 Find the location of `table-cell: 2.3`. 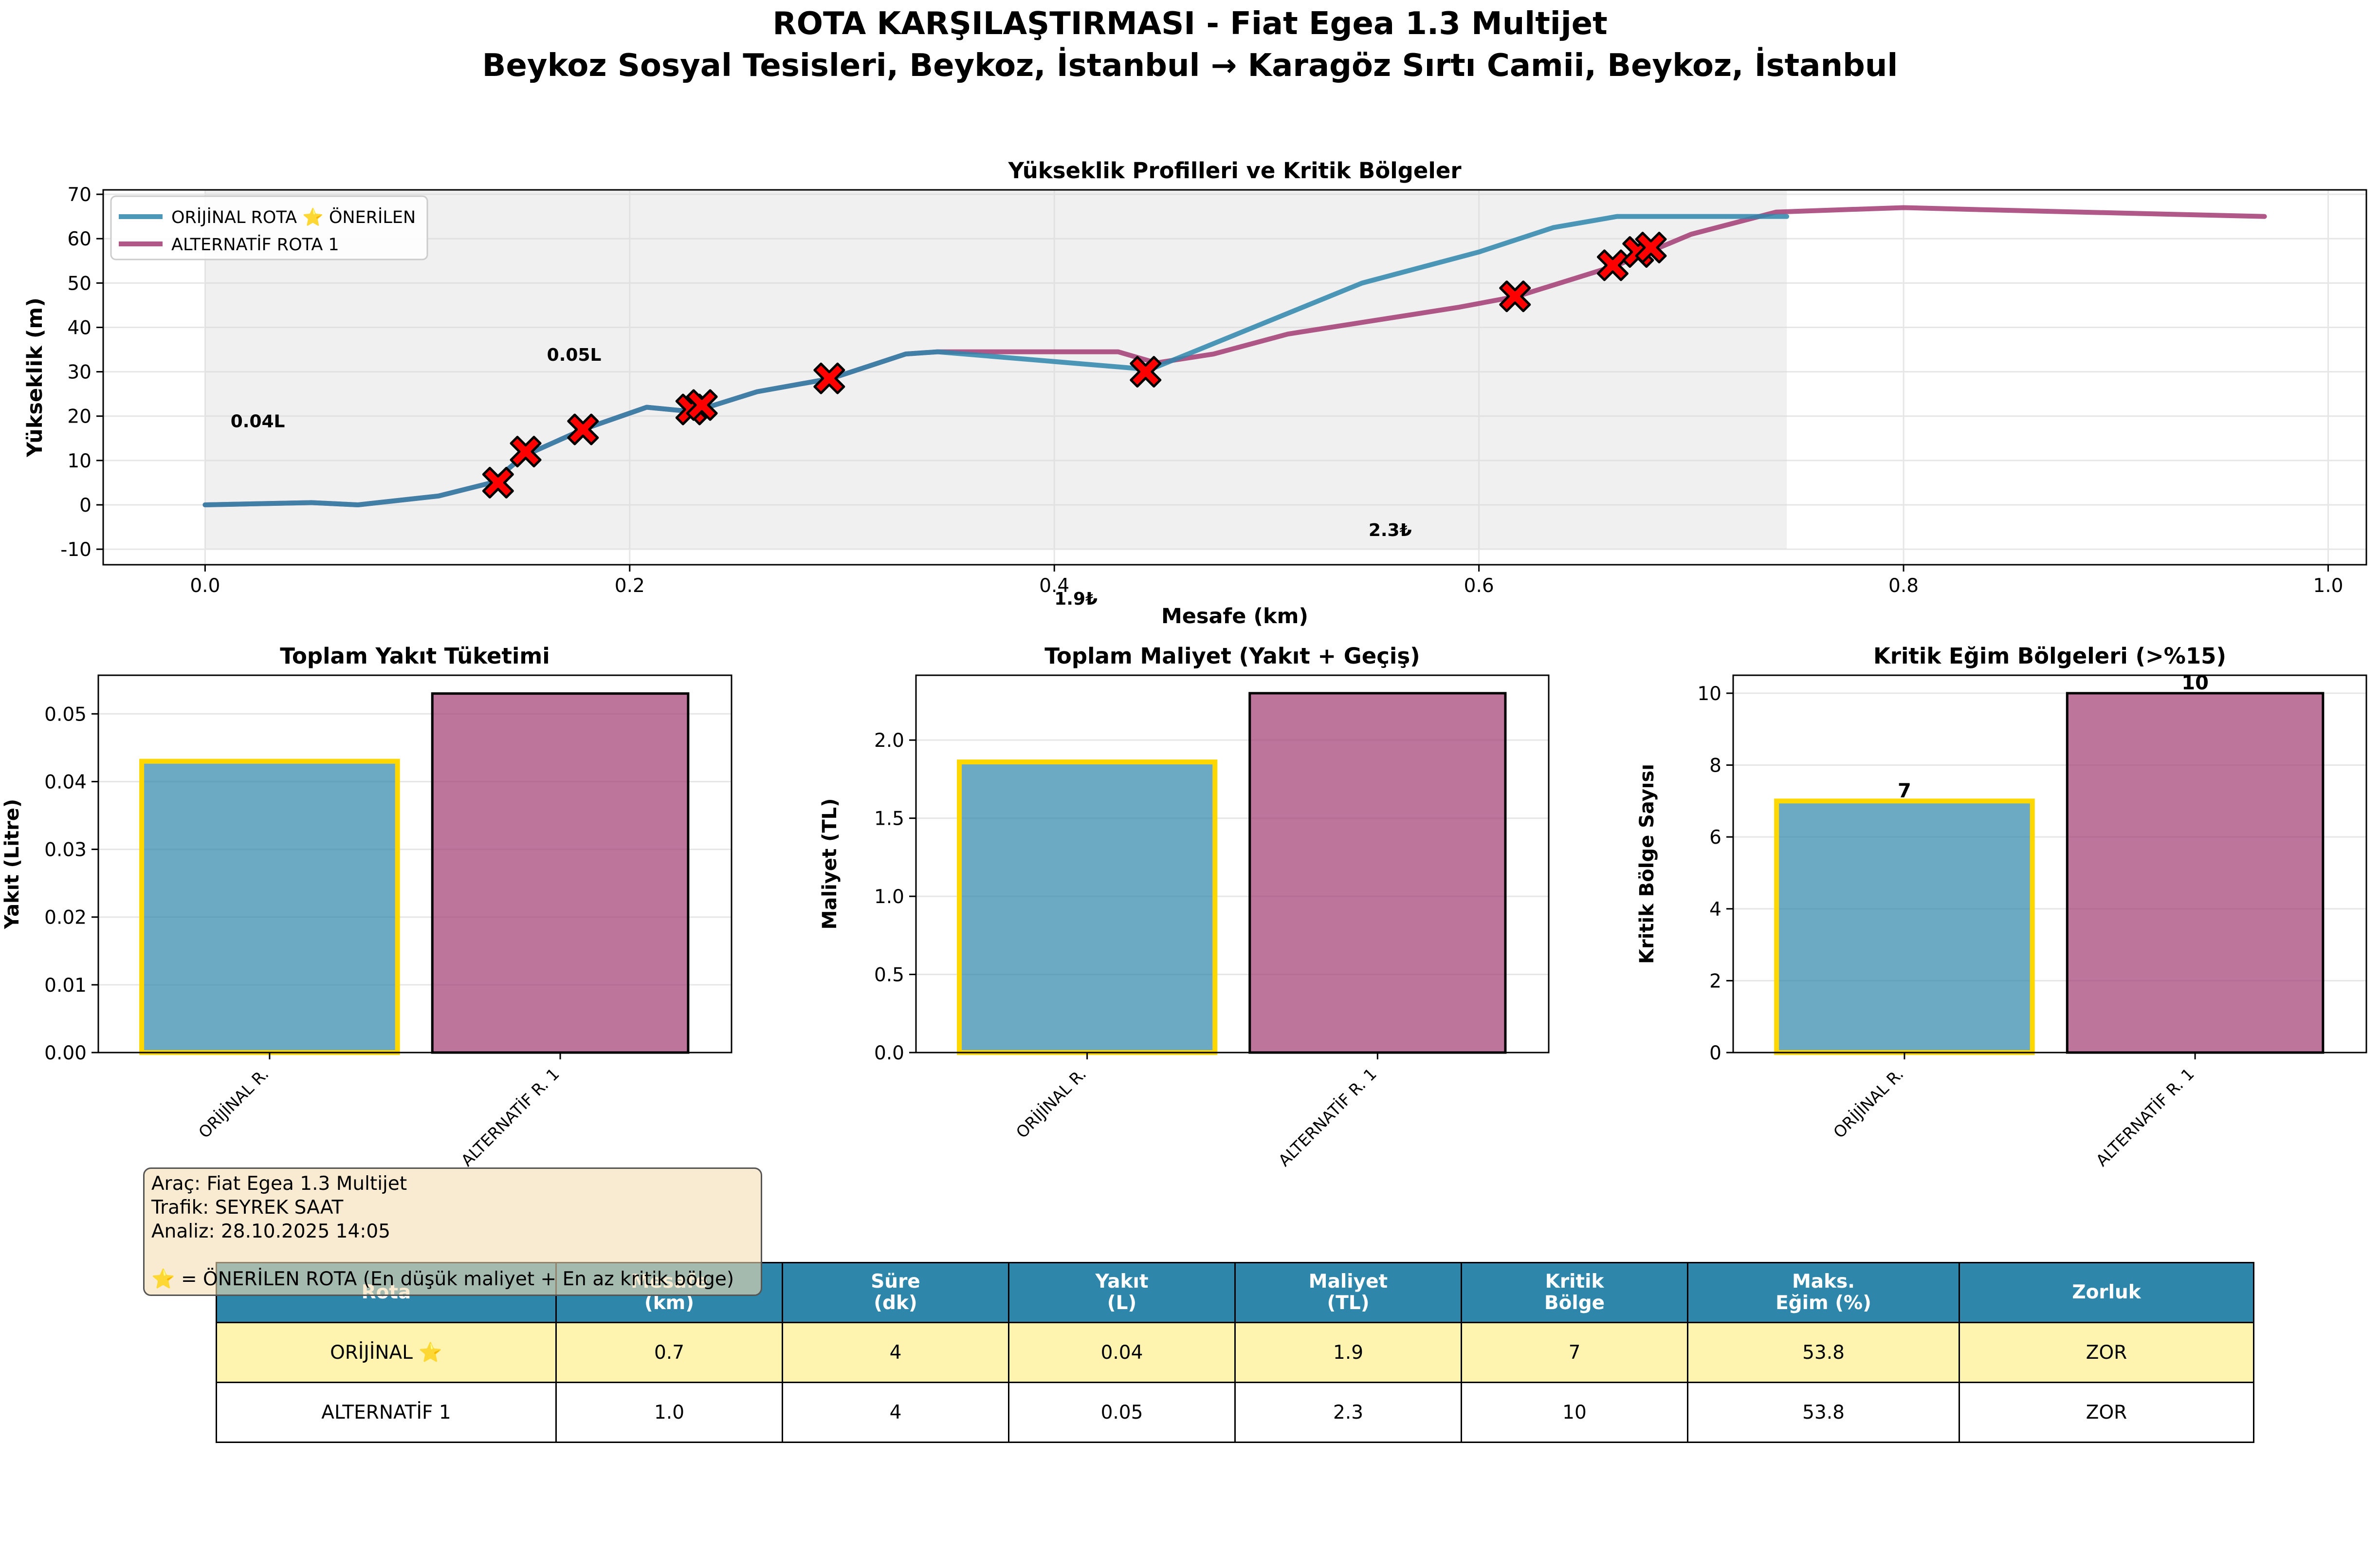

table-cell: 2.3 is located at coordinates (1348, 1412).